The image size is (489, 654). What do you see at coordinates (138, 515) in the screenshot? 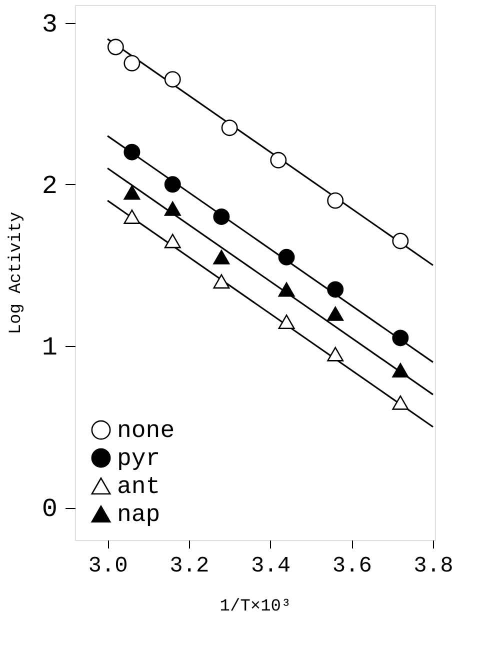
I see `legend-label: nap` at bounding box center [138, 515].